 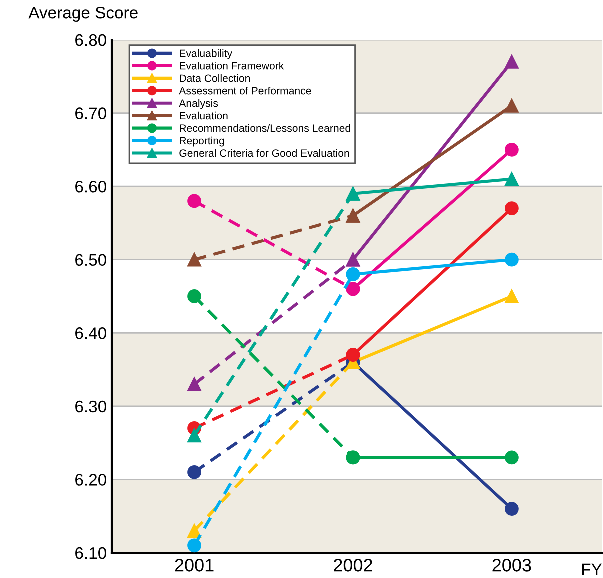 I want to click on x-tick-label: 2003, so click(x=512, y=565).